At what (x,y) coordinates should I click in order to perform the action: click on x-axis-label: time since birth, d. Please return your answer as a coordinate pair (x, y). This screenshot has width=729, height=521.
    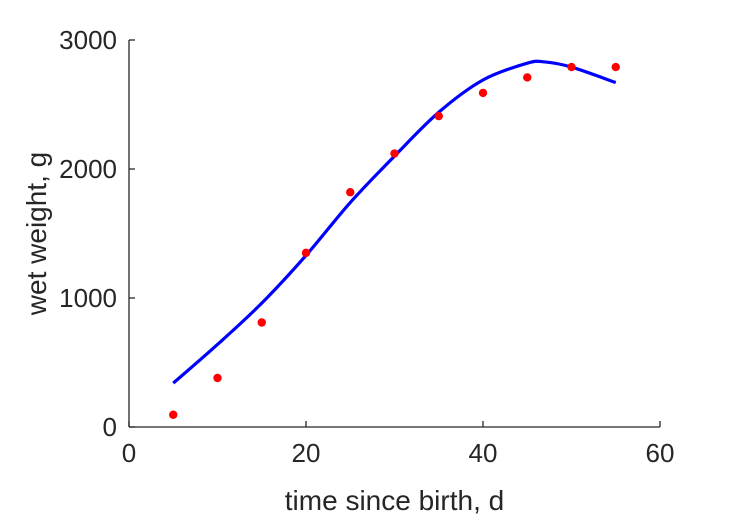
    Looking at the image, I should click on (394, 500).